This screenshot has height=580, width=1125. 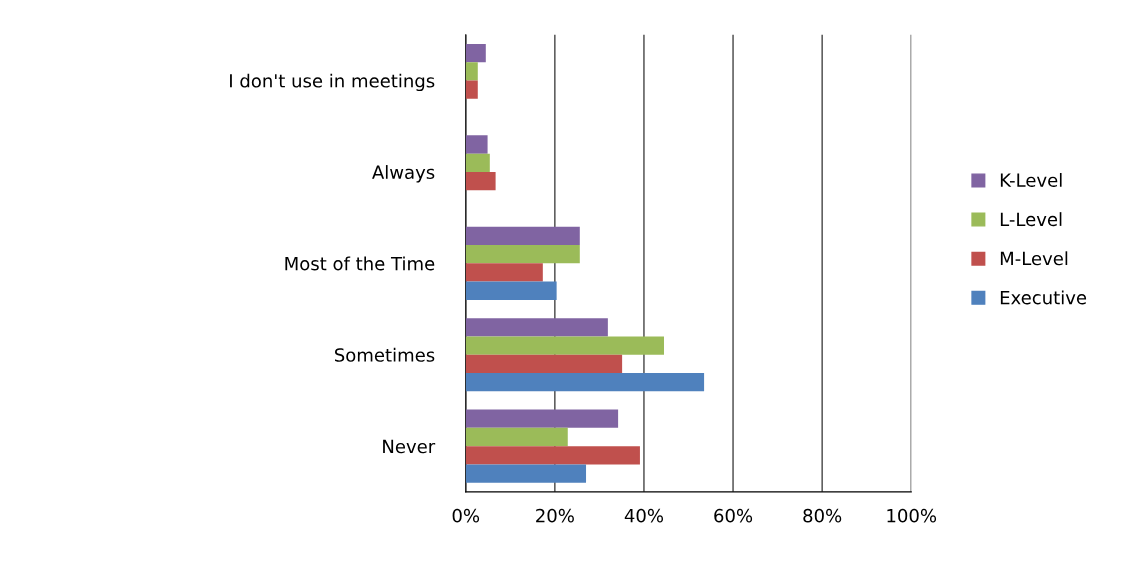 What do you see at coordinates (822, 515) in the screenshot?
I see `x-tick-label: 80%` at bounding box center [822, 515].